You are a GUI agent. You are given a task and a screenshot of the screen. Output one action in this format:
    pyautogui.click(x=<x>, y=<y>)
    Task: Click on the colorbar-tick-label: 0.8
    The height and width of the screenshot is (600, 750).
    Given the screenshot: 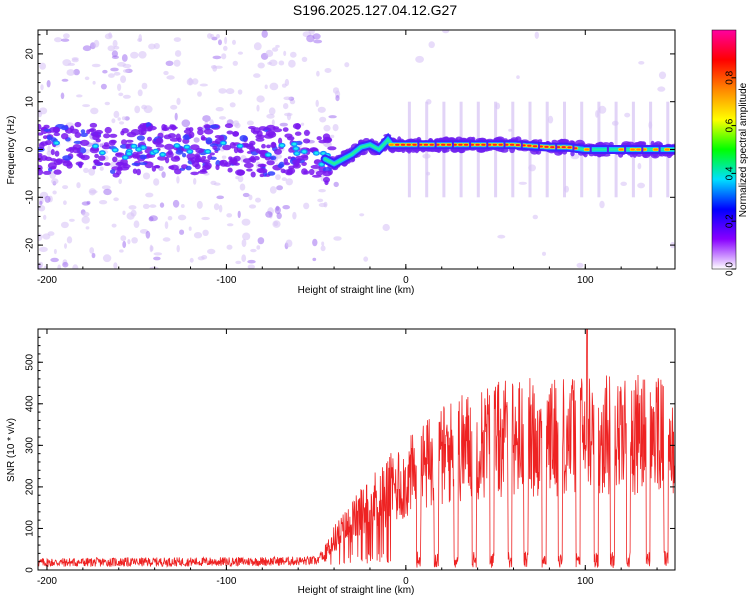 What is the action you would take?
    pyautogui.click(x=730, y=77)
    